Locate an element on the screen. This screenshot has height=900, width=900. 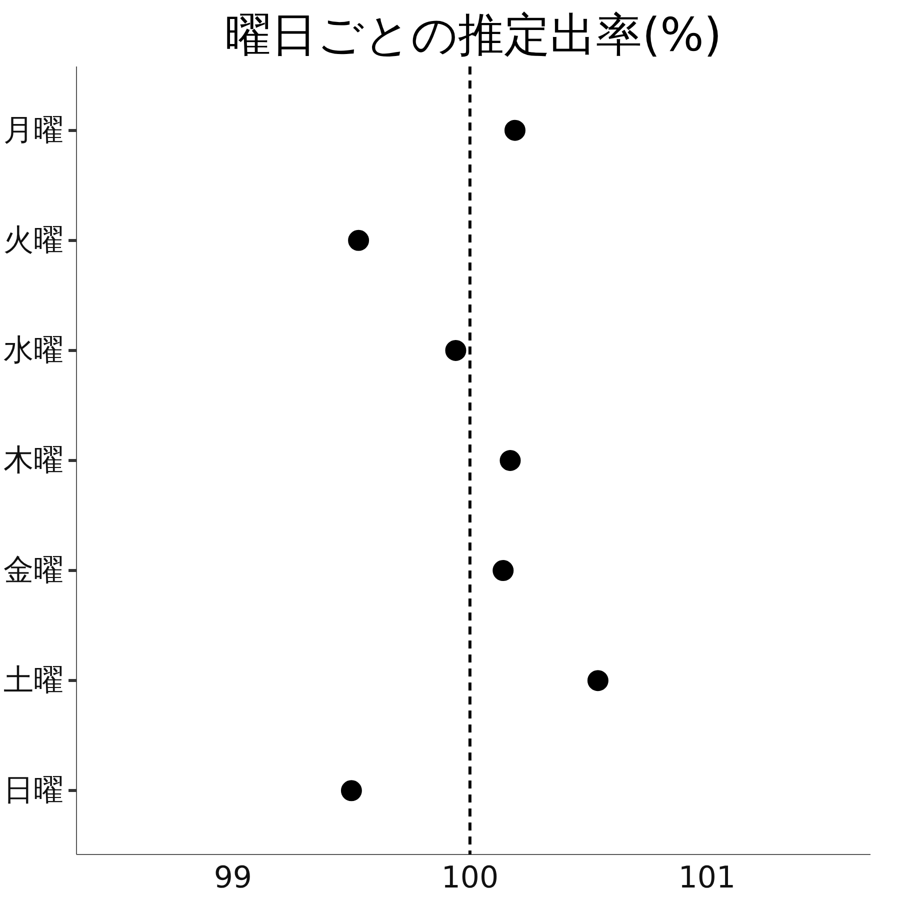
x-tick-label: 101 is located at coordinates (707, 878).